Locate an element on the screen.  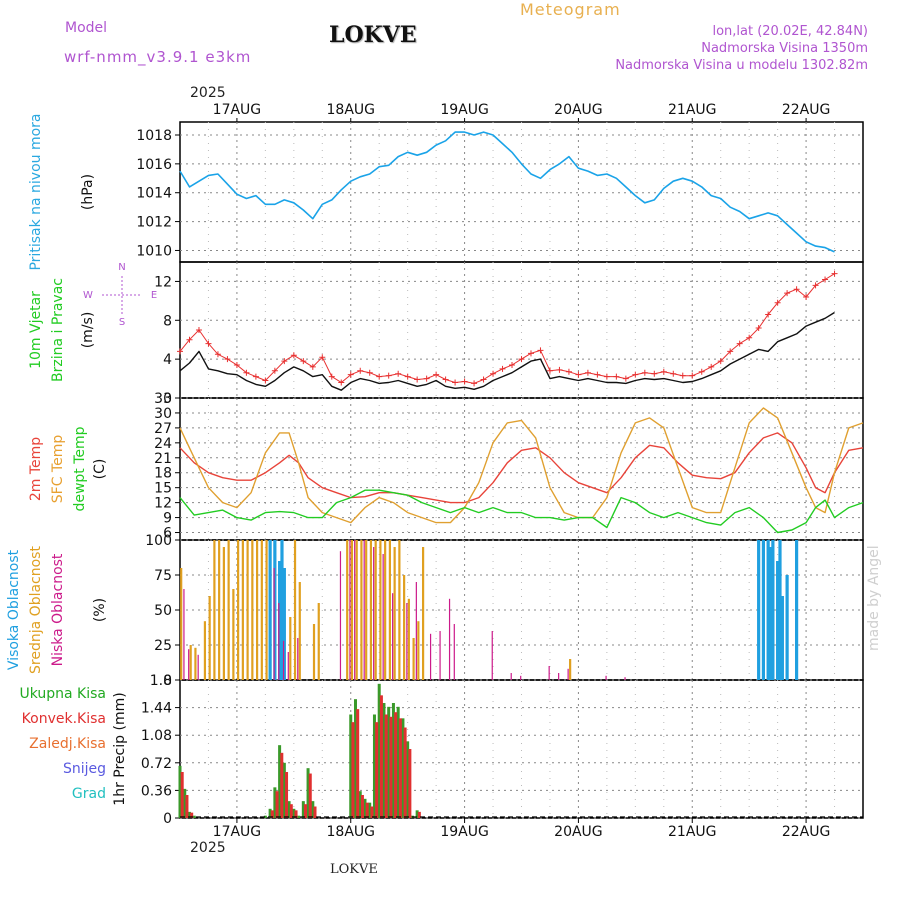
y-tick-label-wind: 4 is located at coordinates (167, 360).